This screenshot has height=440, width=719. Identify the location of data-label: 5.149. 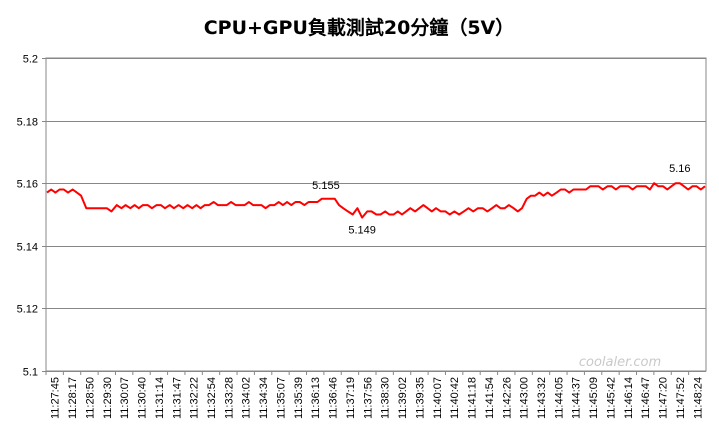
(362, 231).